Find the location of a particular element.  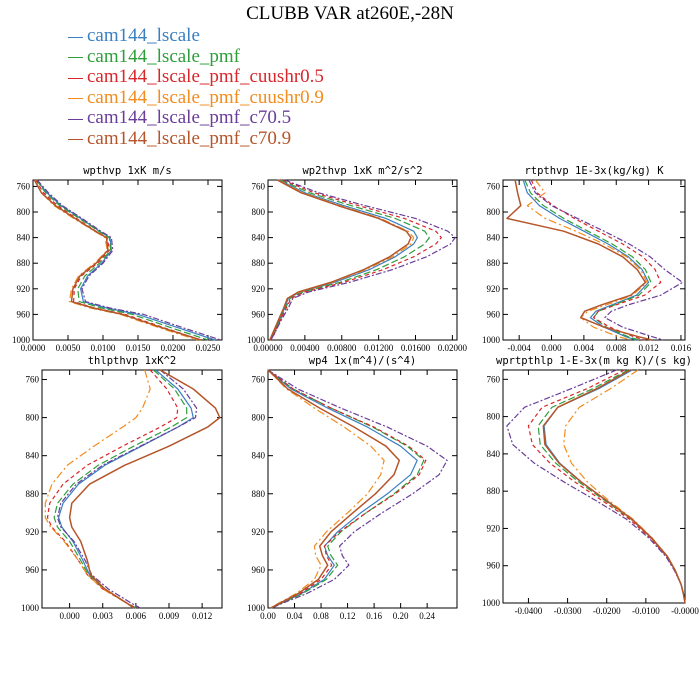

x-tick-label: -0.0400 is located at coordinates (529, 611).